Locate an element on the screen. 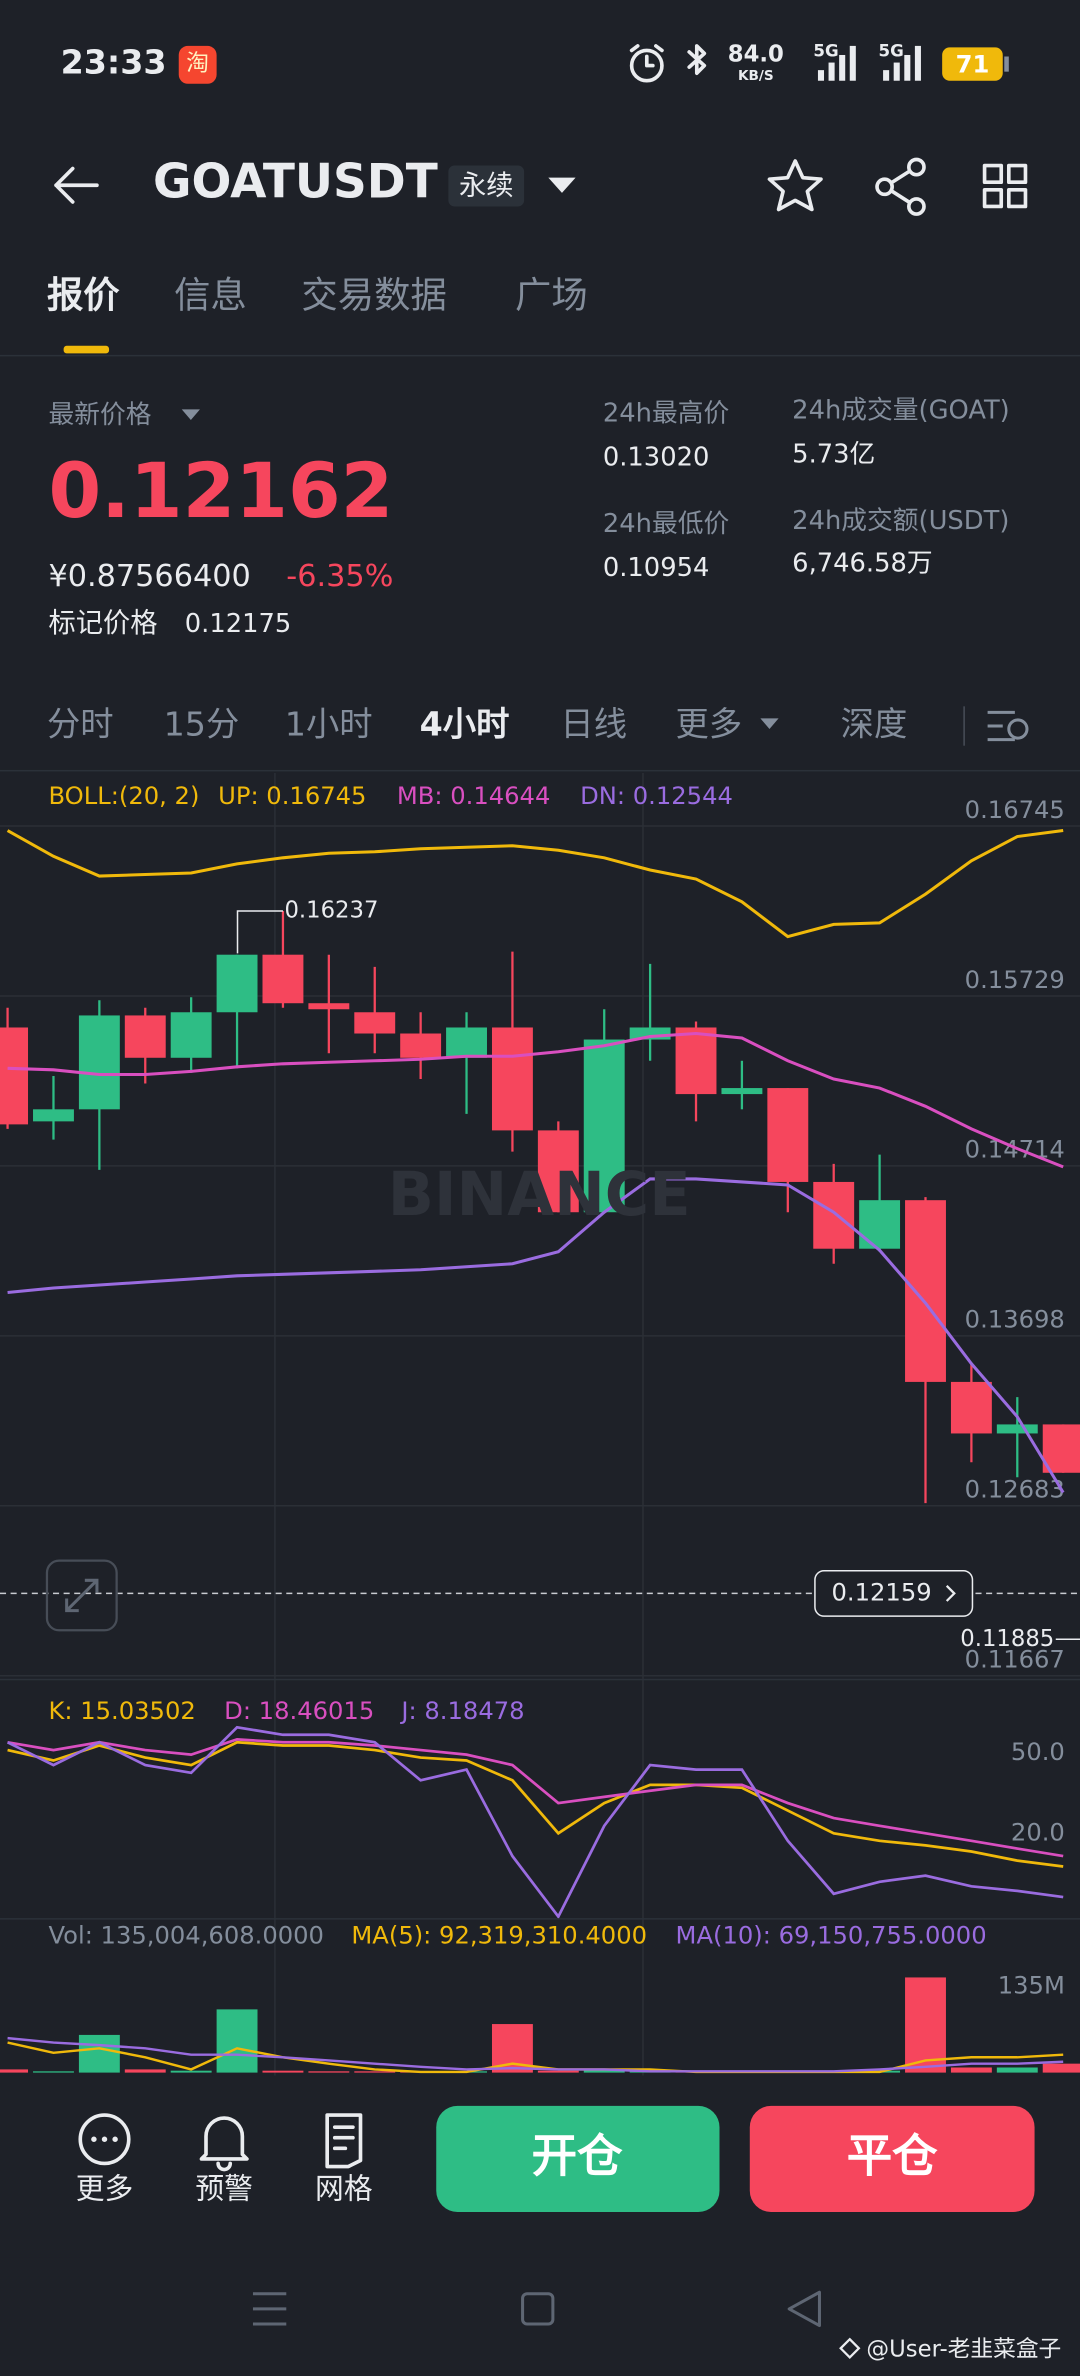 The height and width of the screenshot is (2376, 1080). stat-label: 24h最低价 is located at coordinates (666, 524).